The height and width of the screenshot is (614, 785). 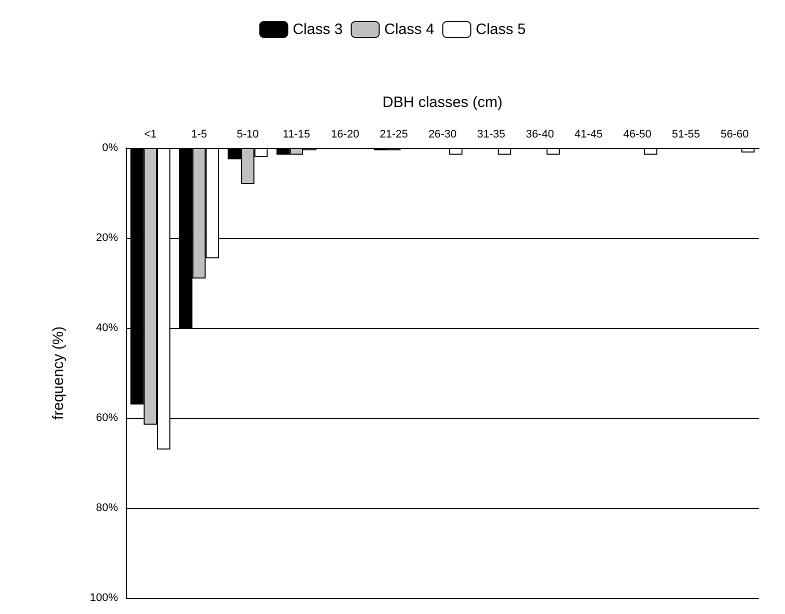 I want to click on legend-label: Class 5, so click(x=501, y=29).